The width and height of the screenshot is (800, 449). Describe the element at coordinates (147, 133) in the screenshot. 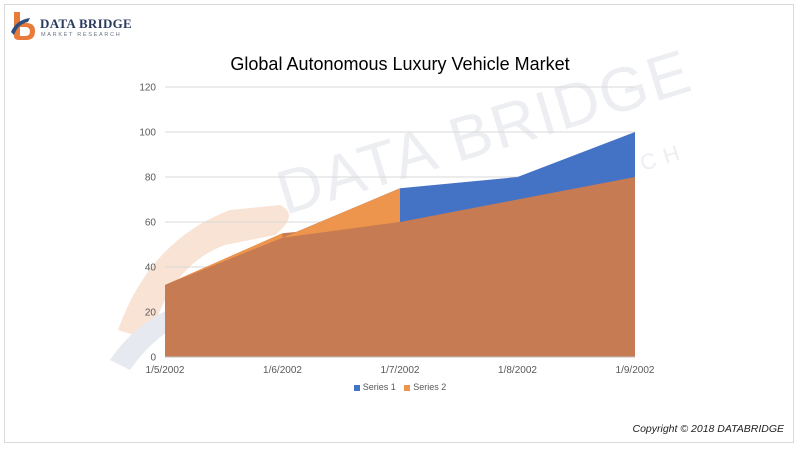

I see `y-tick-label: 100` at that location.